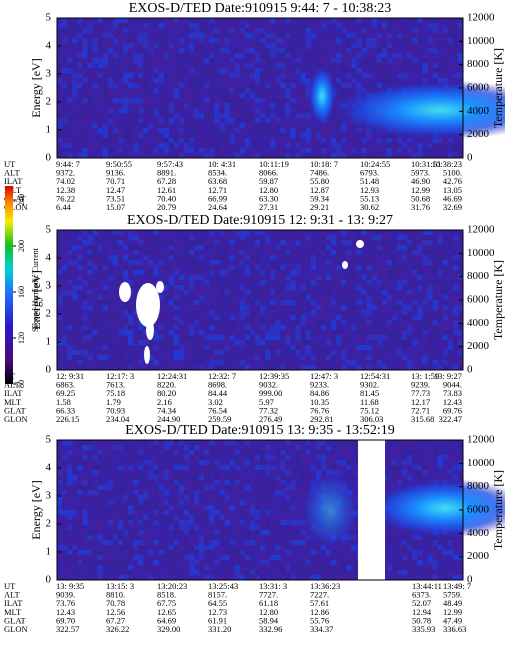 This screenshot has height=649, width=505. What do you see at coordinates (217, 385) in the screenshot?
I see `row-value: 8698.` at bounding box center [217, 385].